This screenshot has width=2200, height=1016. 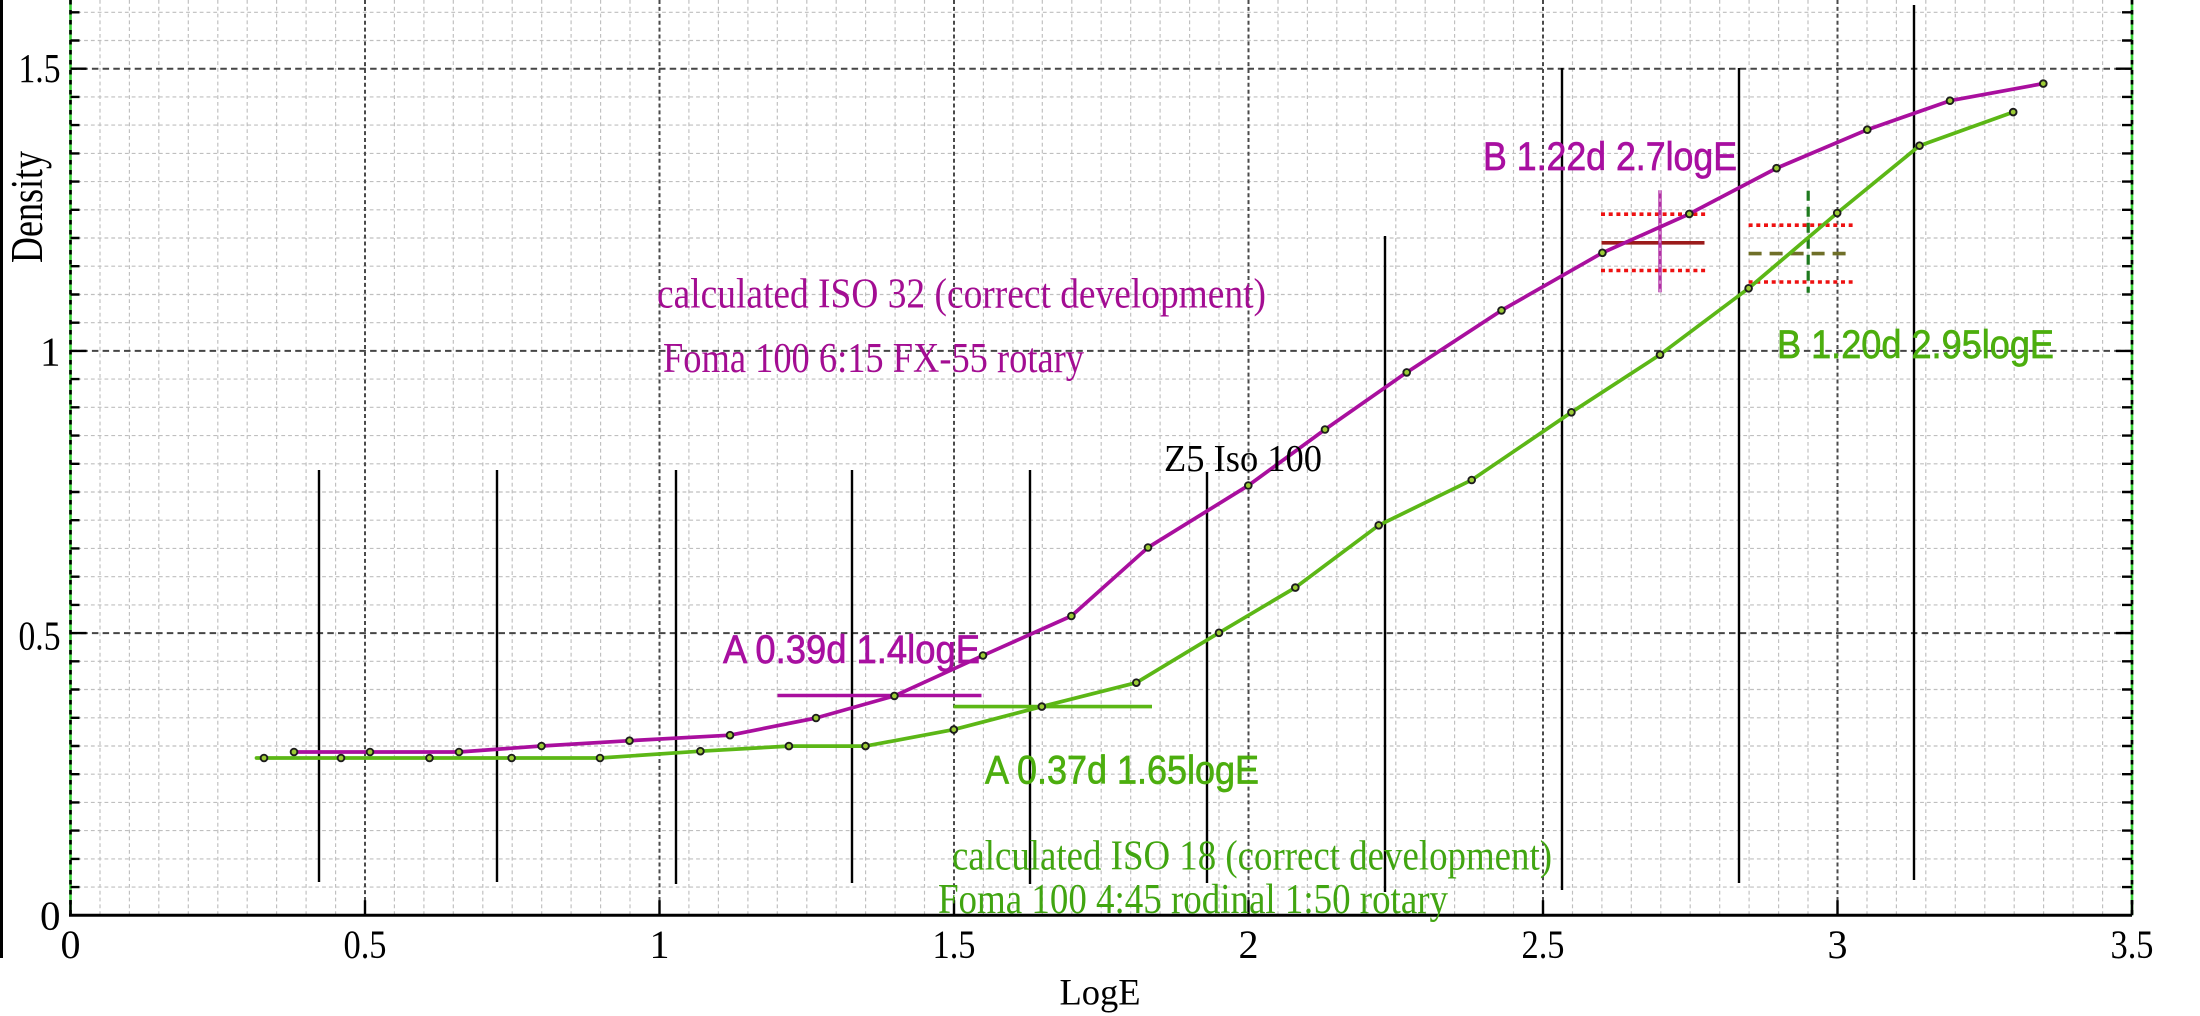 I want to click on svg-text: Z5 Iso 100, so click(x=1243, y=459).